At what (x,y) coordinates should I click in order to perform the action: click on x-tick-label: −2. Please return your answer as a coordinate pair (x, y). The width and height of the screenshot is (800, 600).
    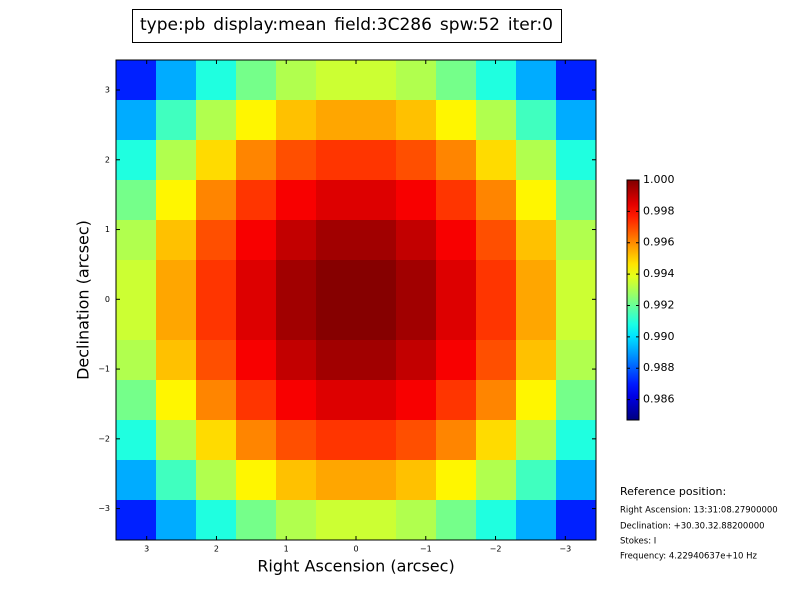
    Looking at the image, I should click on (496, 549).